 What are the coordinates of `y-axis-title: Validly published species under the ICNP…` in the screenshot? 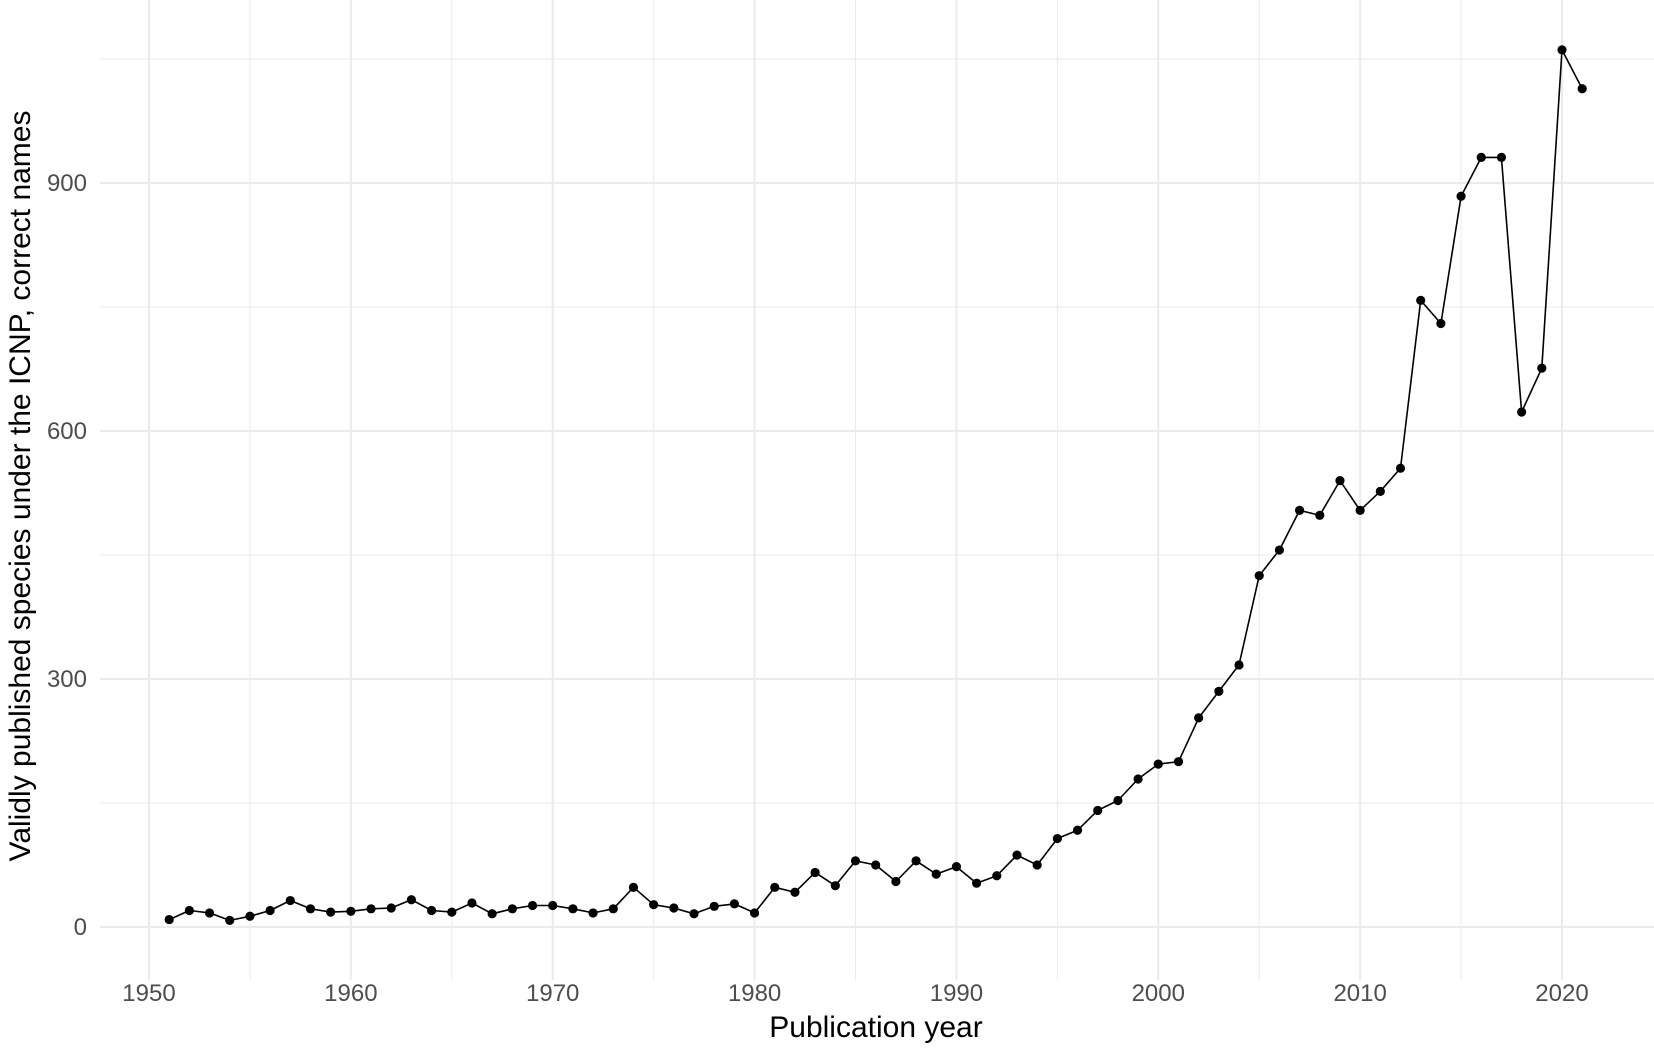 It's located at (20, 486).